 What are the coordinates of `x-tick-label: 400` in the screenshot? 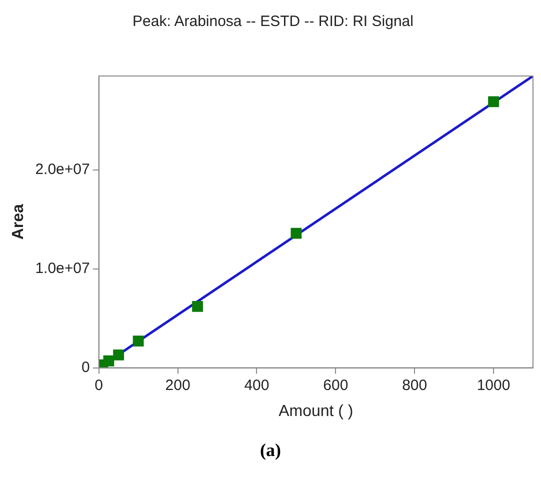 It's located at (257, 385).